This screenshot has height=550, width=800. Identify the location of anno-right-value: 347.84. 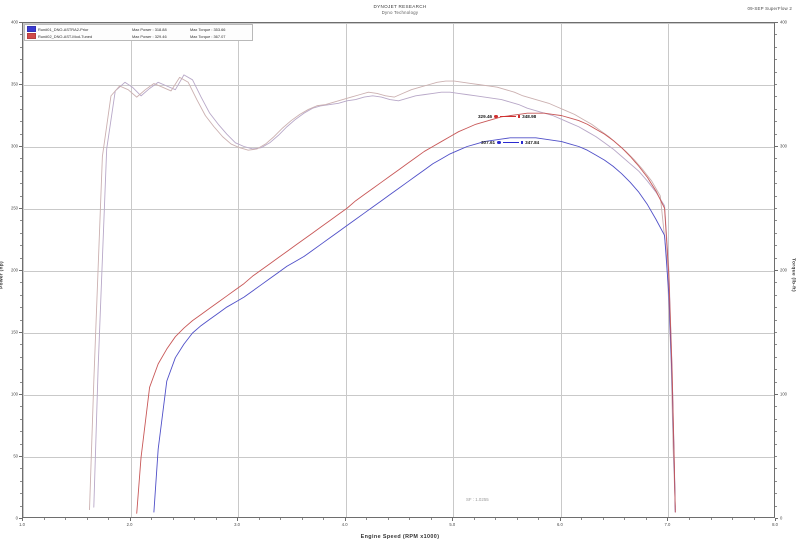
(532, 142).